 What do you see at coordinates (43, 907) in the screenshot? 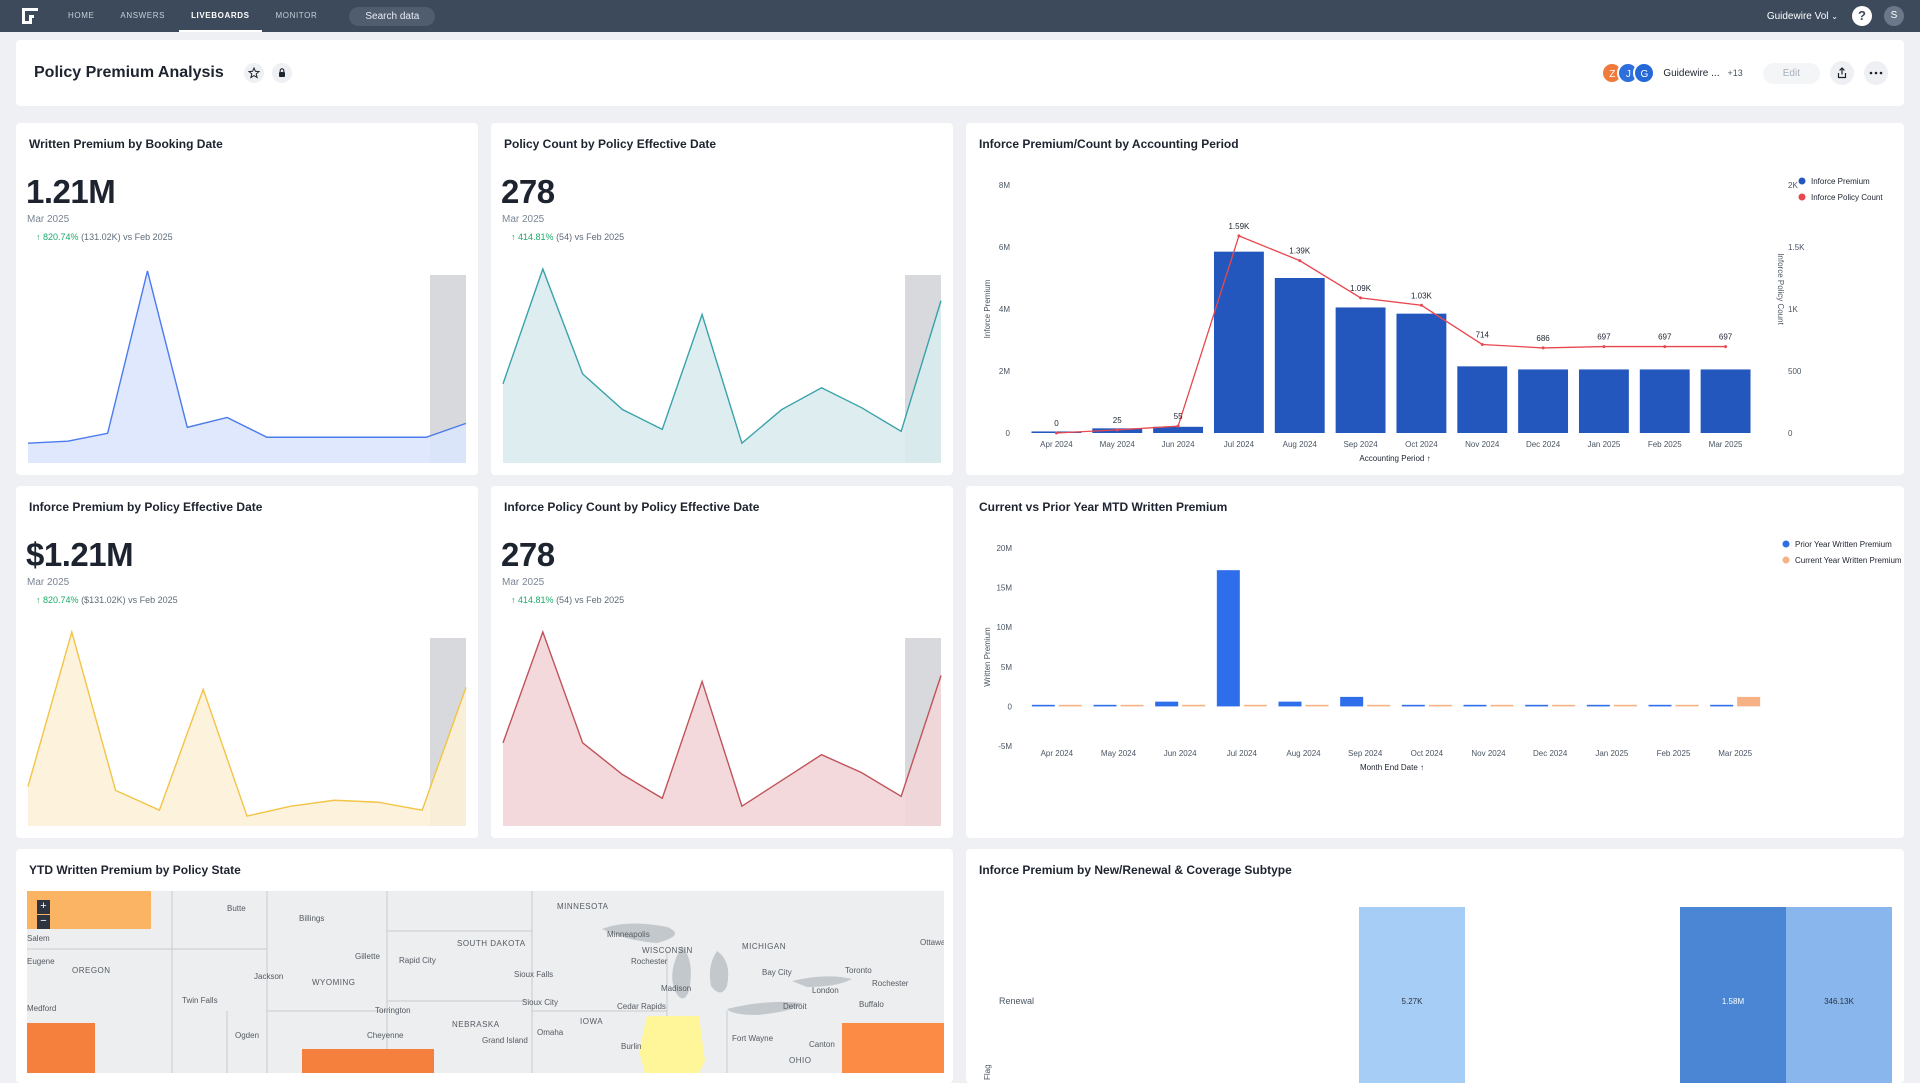
I see `zoom-in-button: +` at bounding box center [43, 907].